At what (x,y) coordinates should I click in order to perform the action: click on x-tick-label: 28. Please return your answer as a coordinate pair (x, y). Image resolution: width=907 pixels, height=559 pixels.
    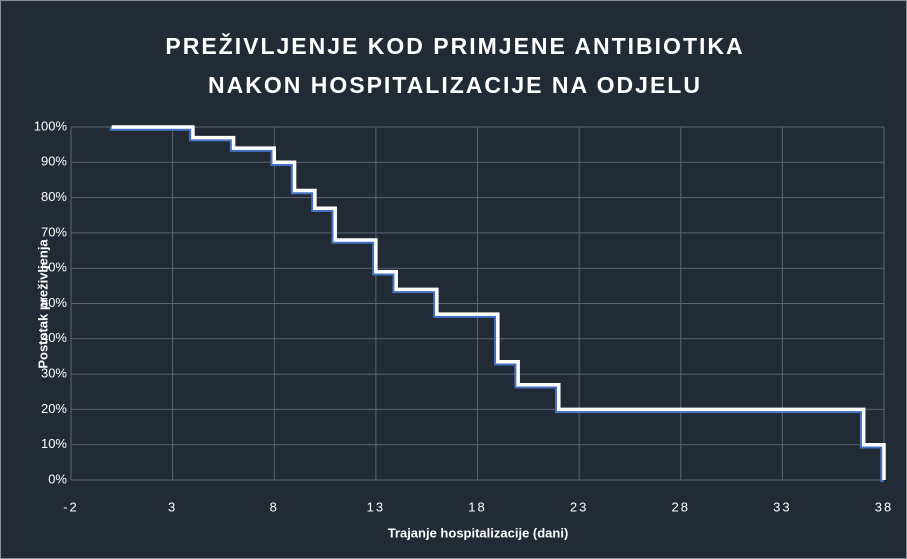
    Looking at the image, I should click on (681, 506).